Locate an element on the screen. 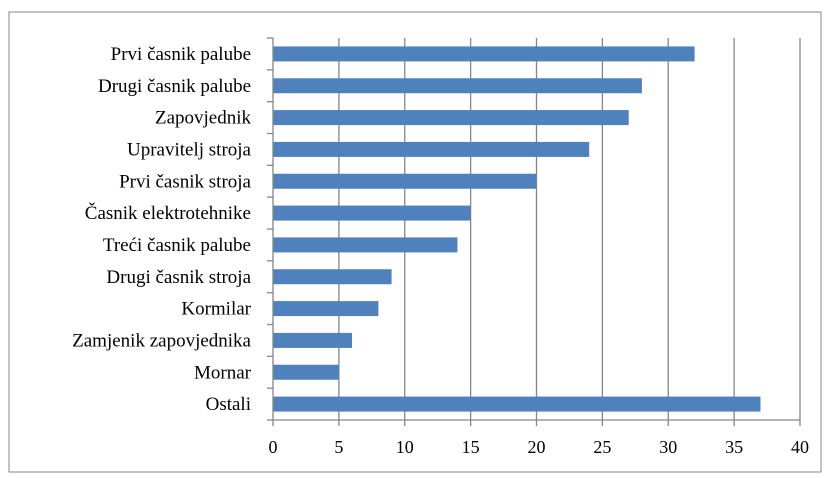  x-tick-label: 10 is located at coordinates (405, 447).